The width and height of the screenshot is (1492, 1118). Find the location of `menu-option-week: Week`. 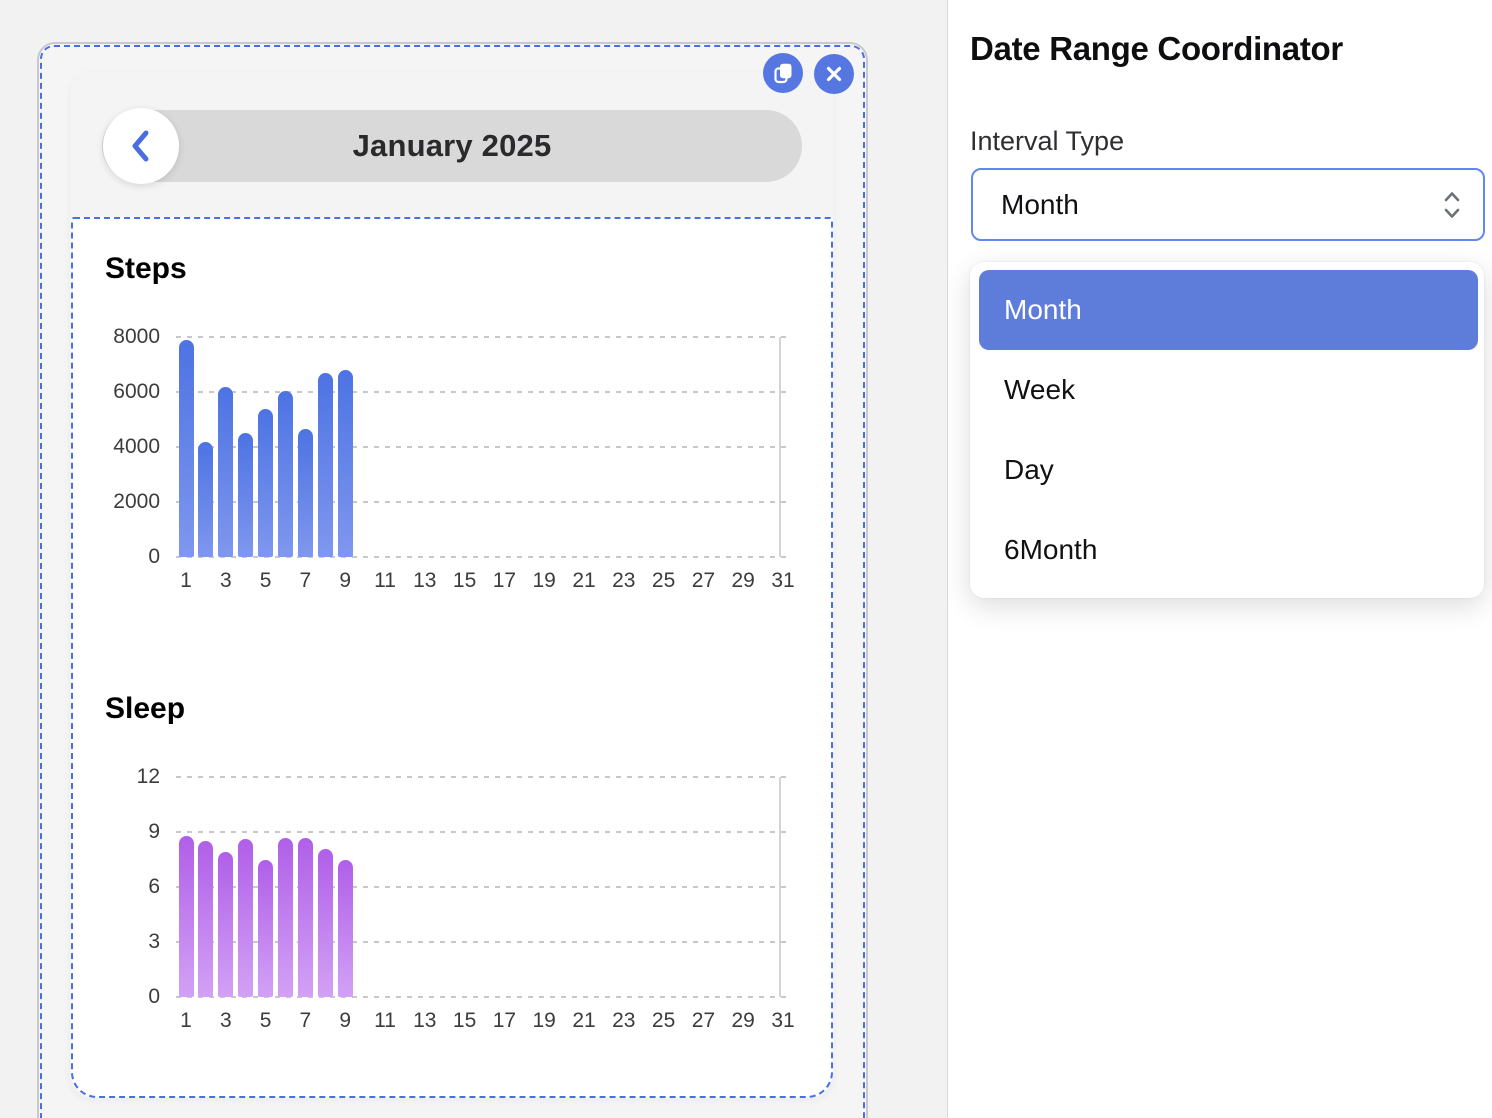

menu-option-week: Week is located at coordinates (1040, 389).